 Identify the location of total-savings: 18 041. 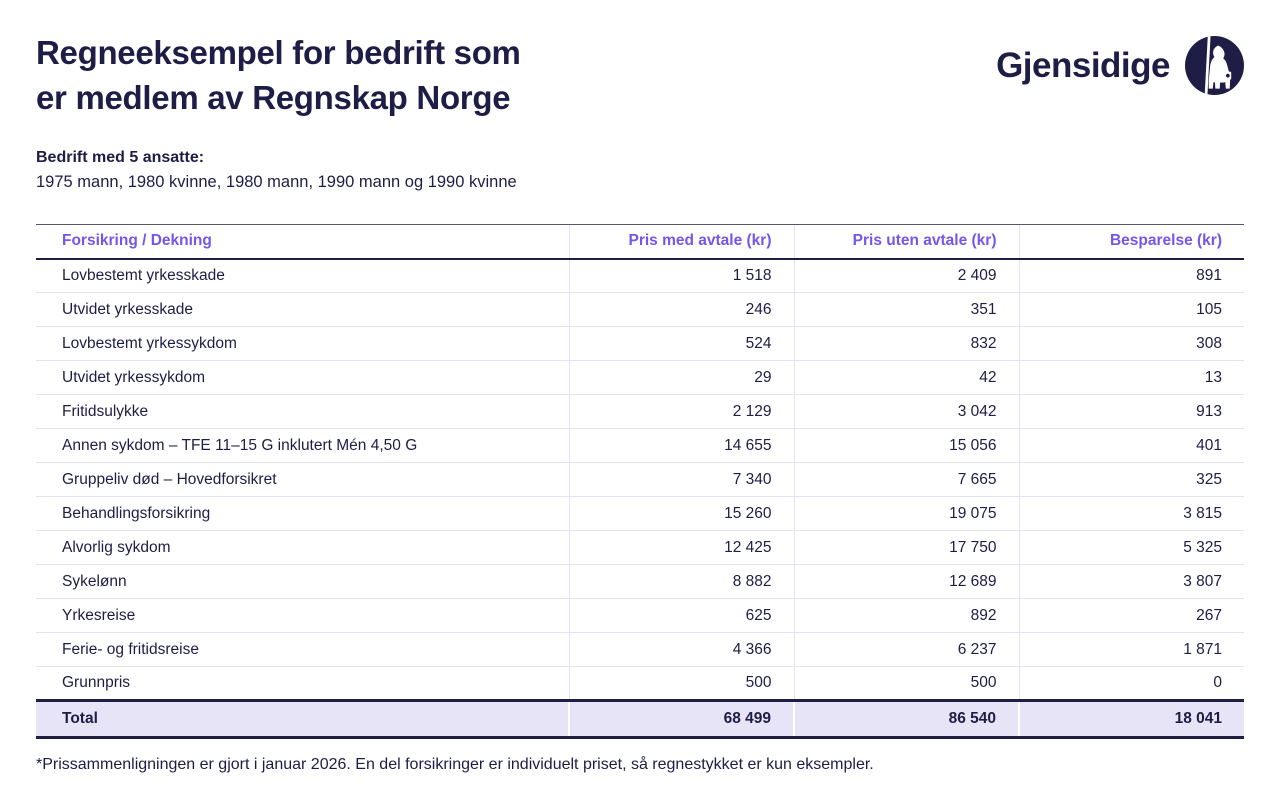
(1131, 719).